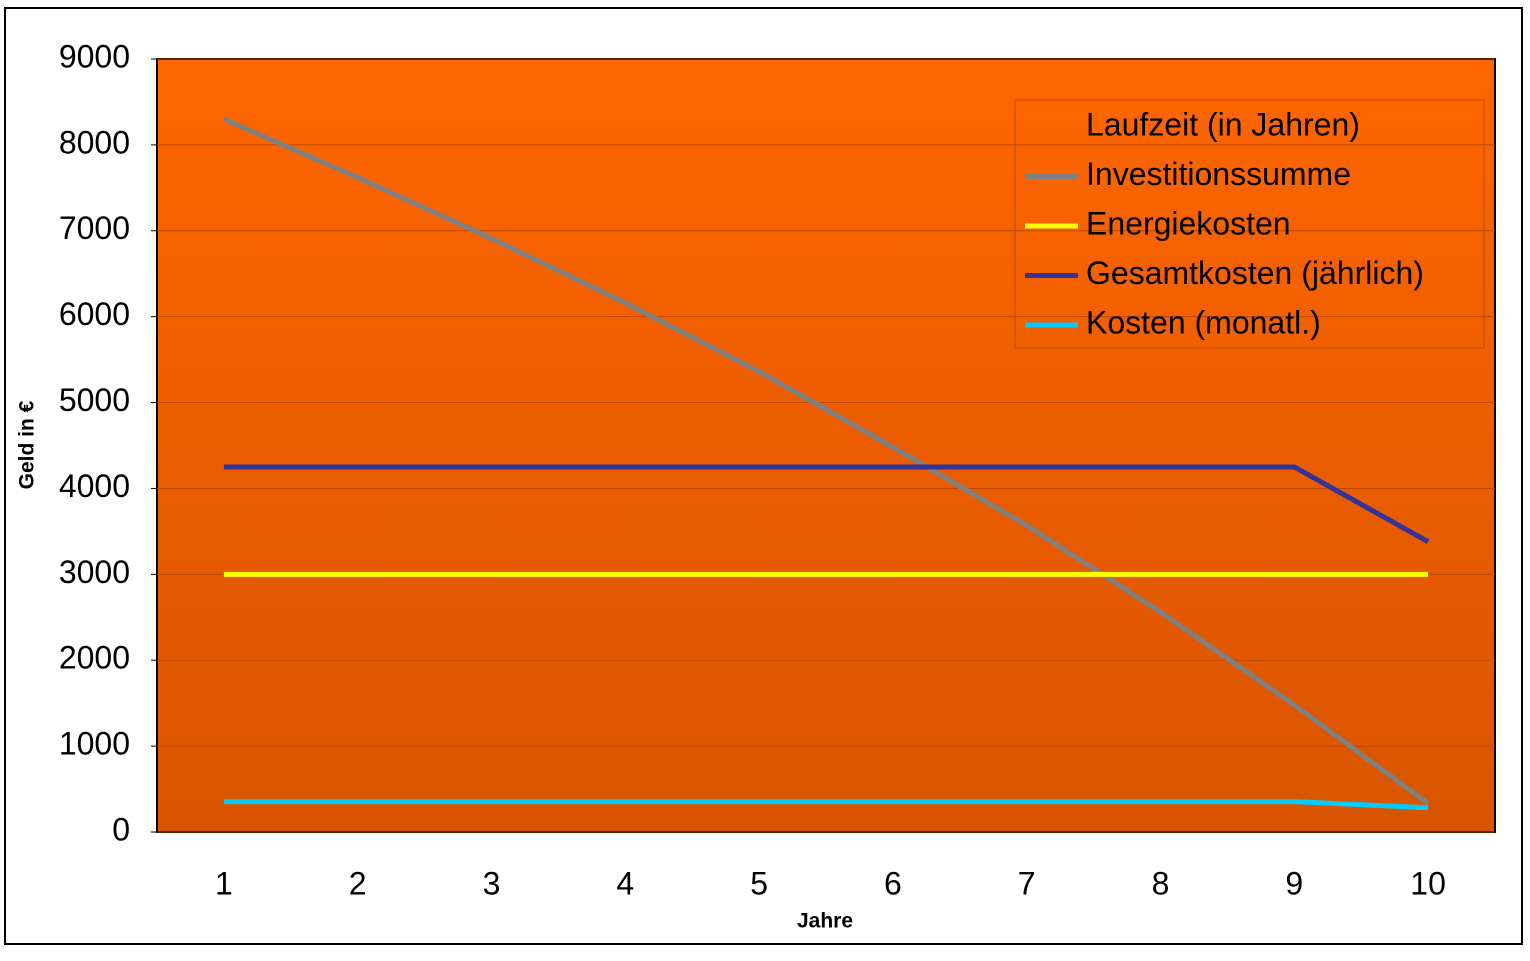 The height and width of the screenshot is (961, 1530). I want to click on y-tick-label: 9000, so click(94, 56).